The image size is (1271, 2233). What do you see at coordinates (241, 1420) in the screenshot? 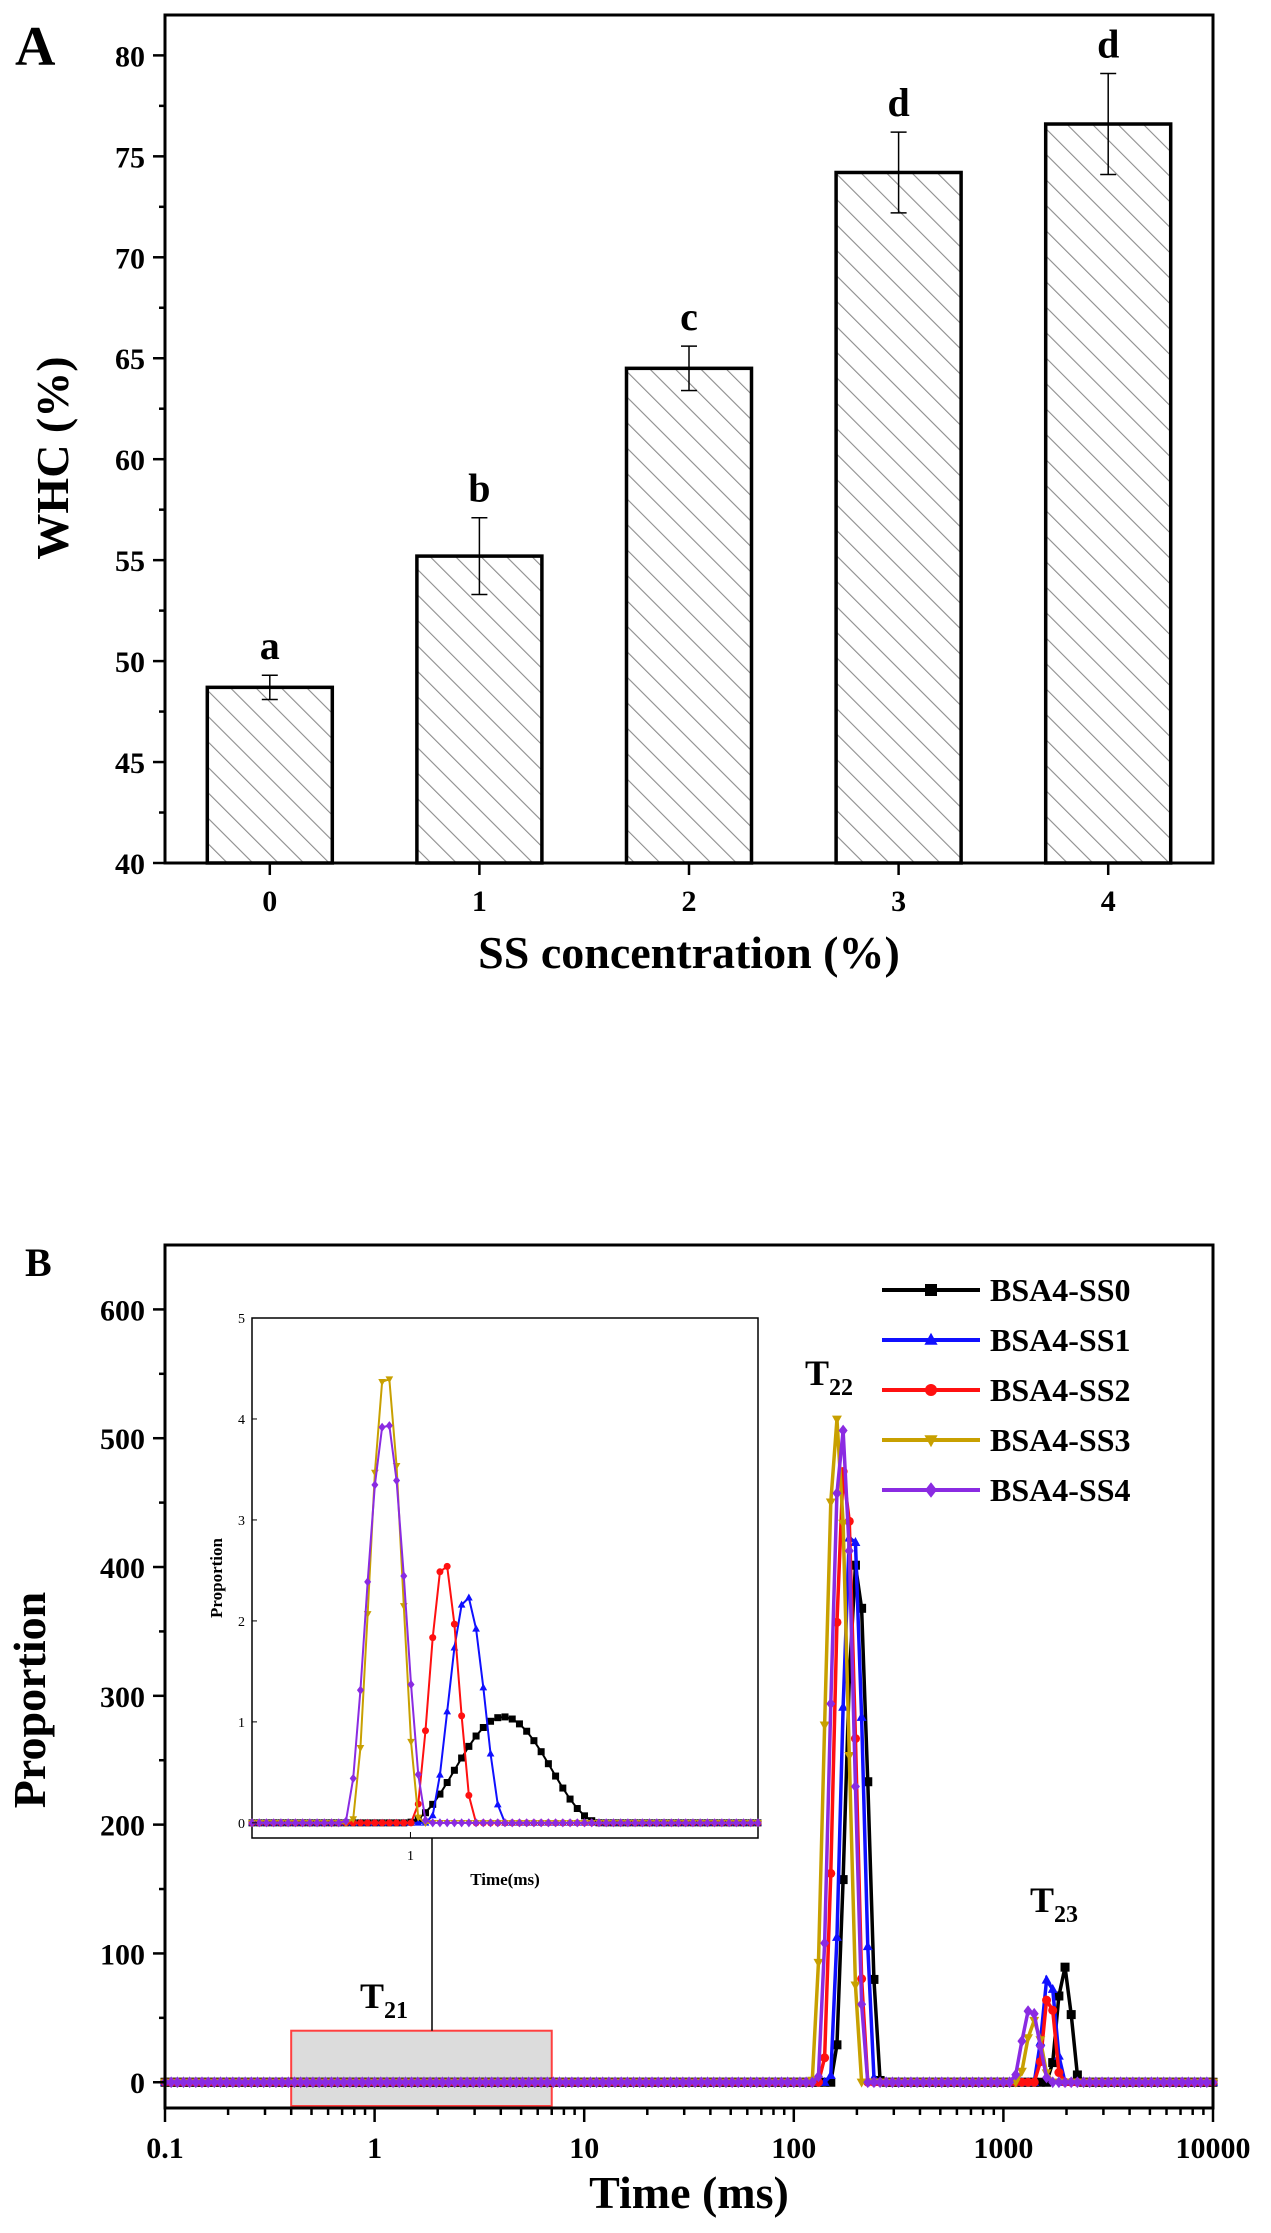
I see `inset-y-tick-label-4: 4` at bounding box center [241, 1420].